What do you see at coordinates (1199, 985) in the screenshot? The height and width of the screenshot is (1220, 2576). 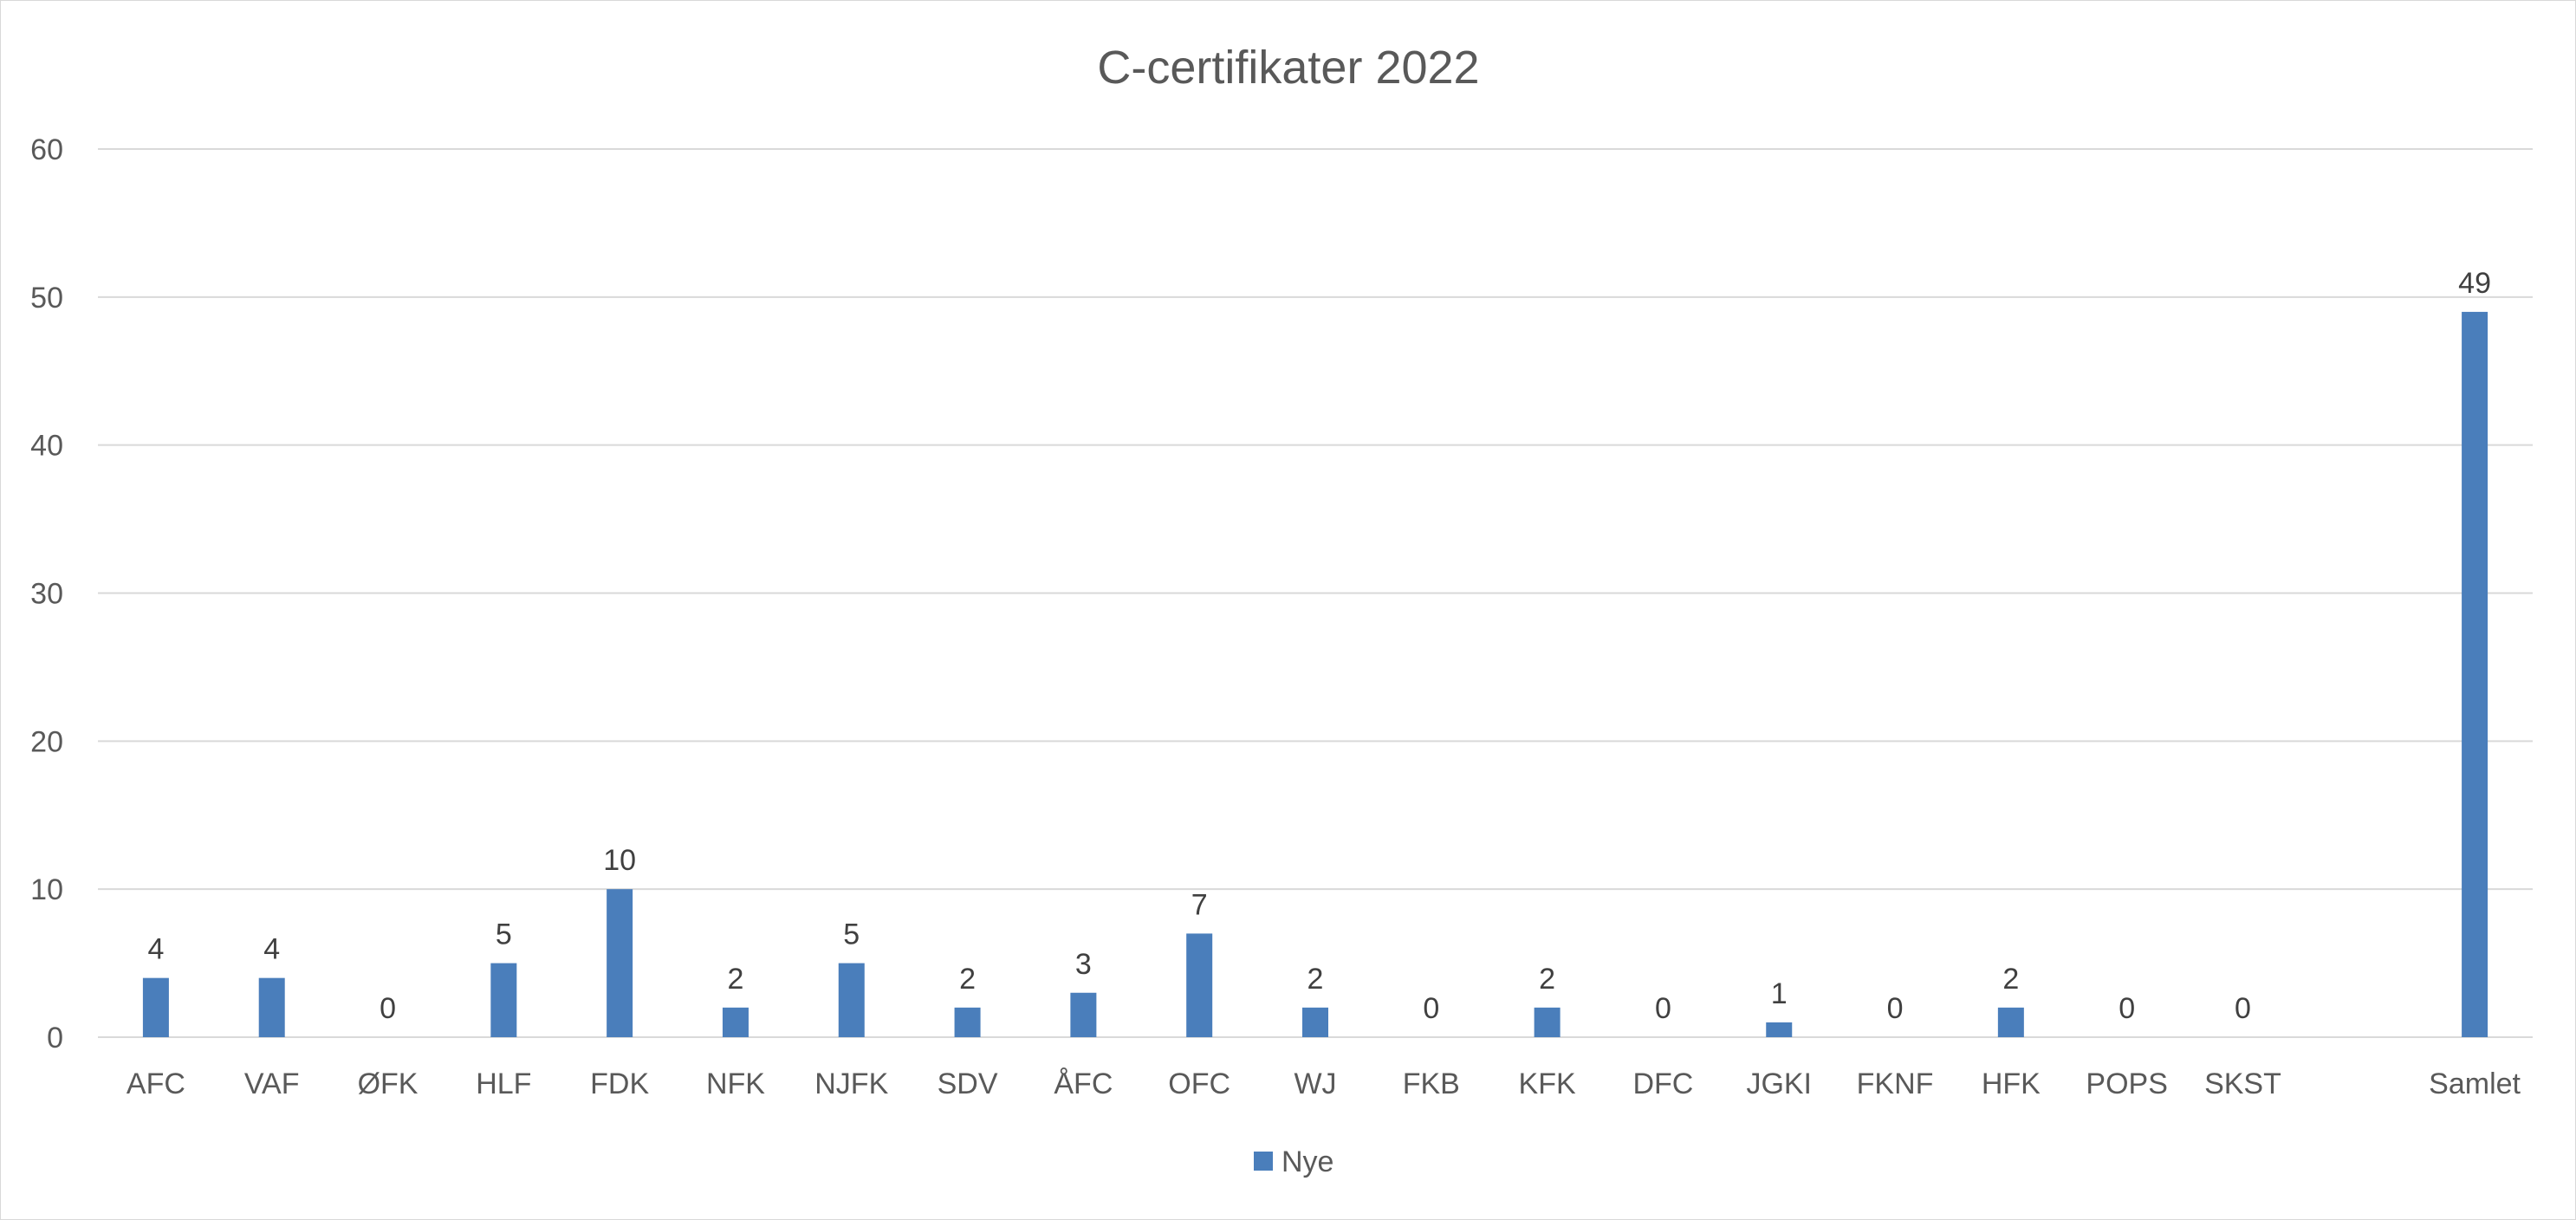 I see `bar-OFC` at bounding box center [1199, 985].